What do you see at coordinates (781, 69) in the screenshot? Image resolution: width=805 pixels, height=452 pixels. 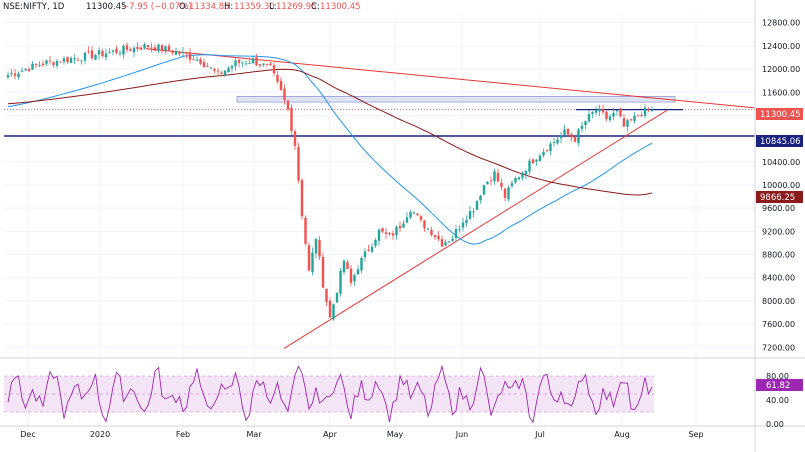 I see `y-tick-label: 12000.00` at bounding box center [781, 69].